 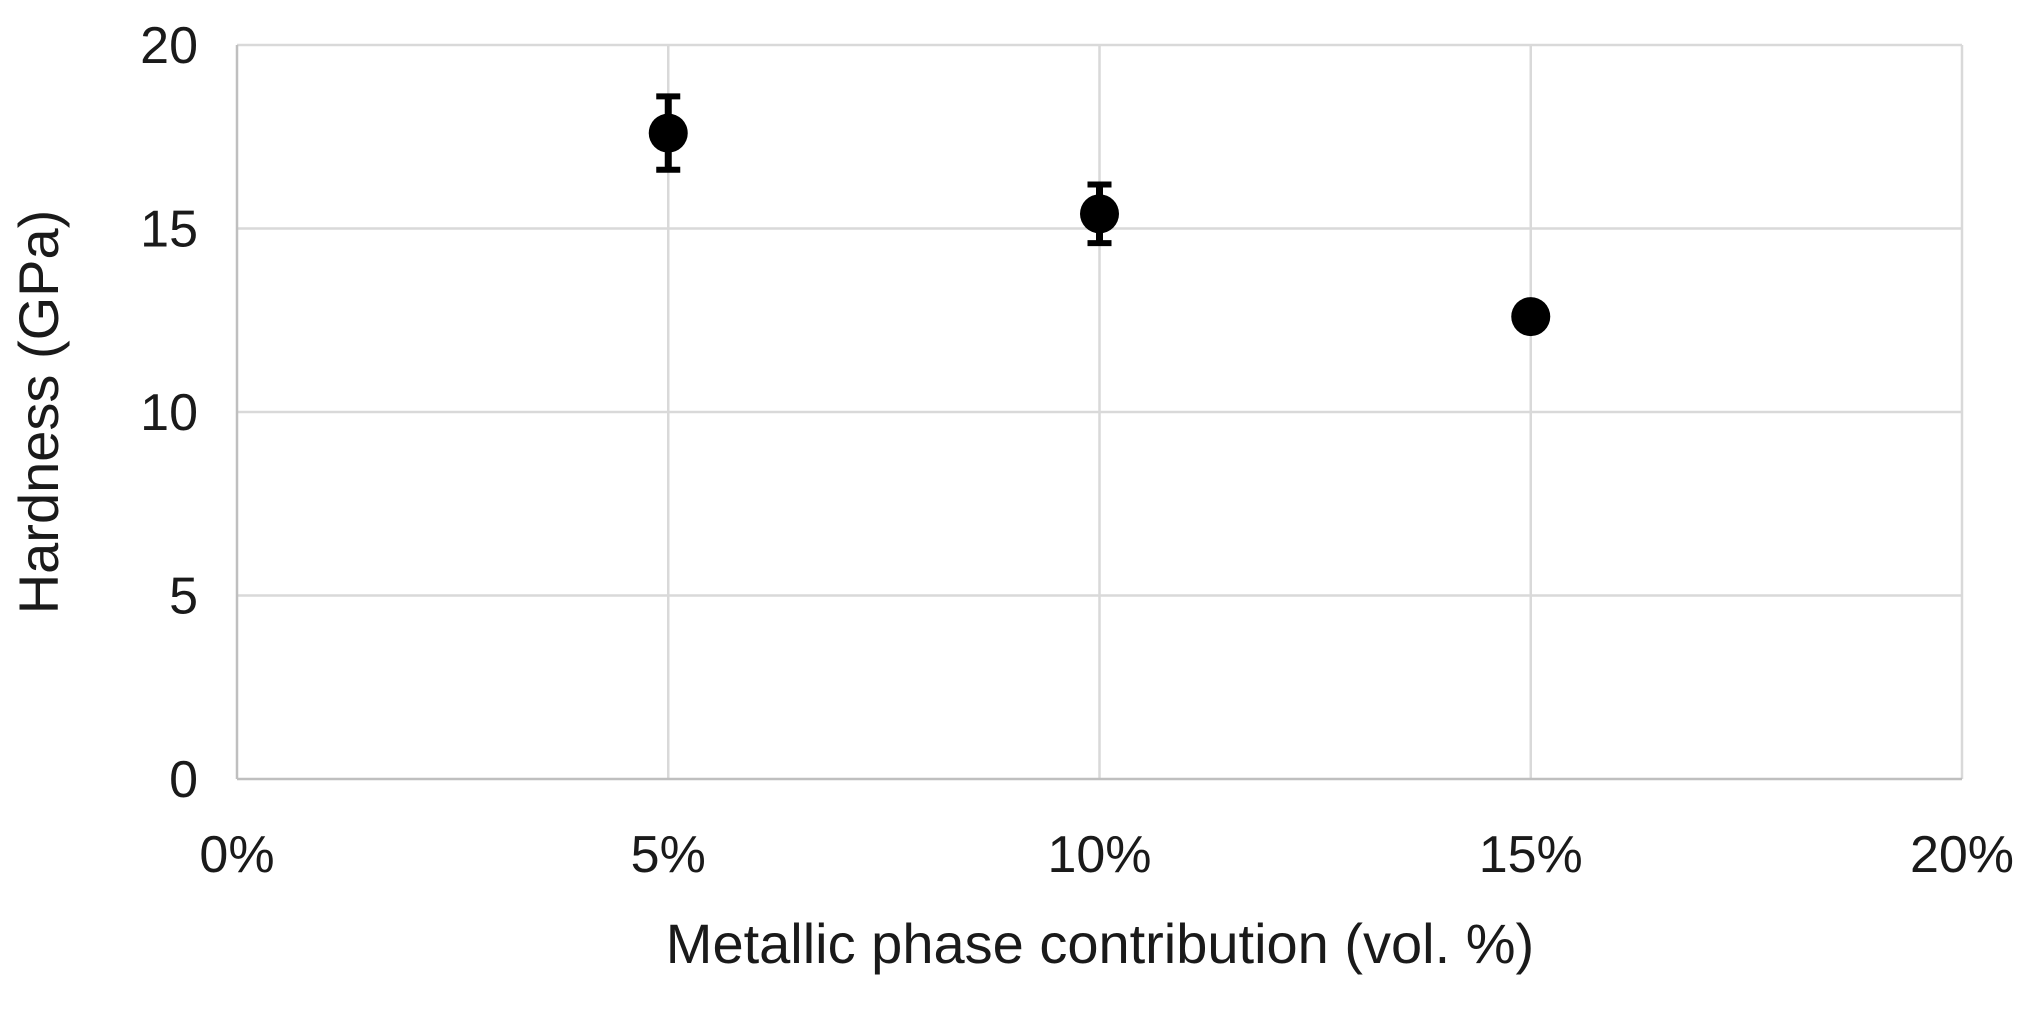 I want to click on y-tick-label: 15, so click(x=169, y=230).